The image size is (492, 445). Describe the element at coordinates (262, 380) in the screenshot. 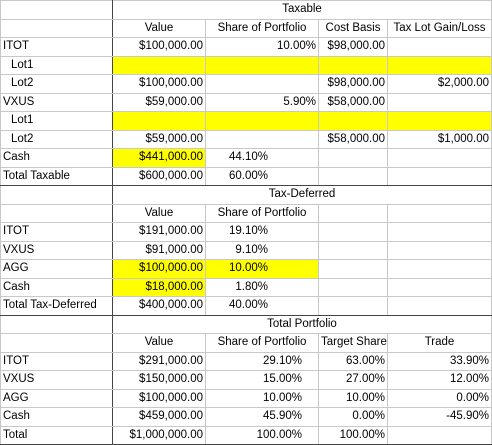

I see `value-cell: 15.00%` at that location.